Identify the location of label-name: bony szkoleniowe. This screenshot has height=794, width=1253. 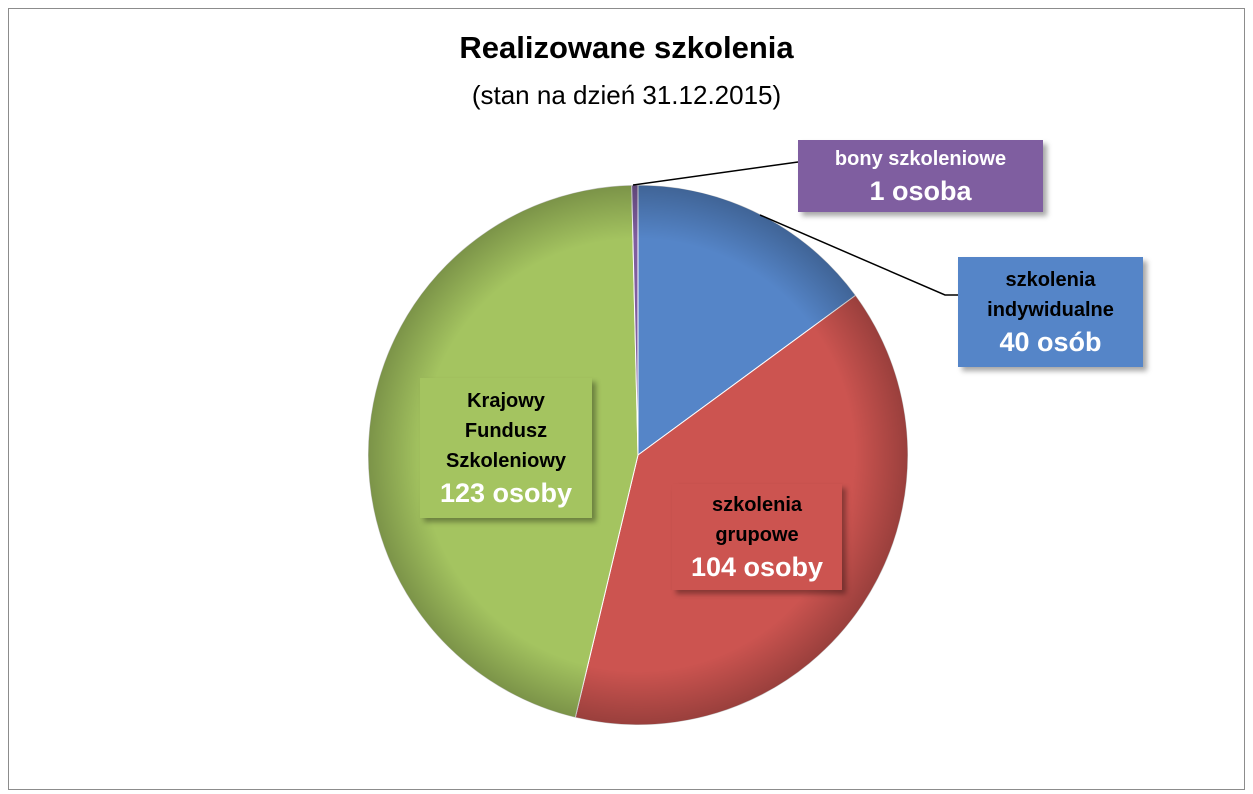
(920, 159).